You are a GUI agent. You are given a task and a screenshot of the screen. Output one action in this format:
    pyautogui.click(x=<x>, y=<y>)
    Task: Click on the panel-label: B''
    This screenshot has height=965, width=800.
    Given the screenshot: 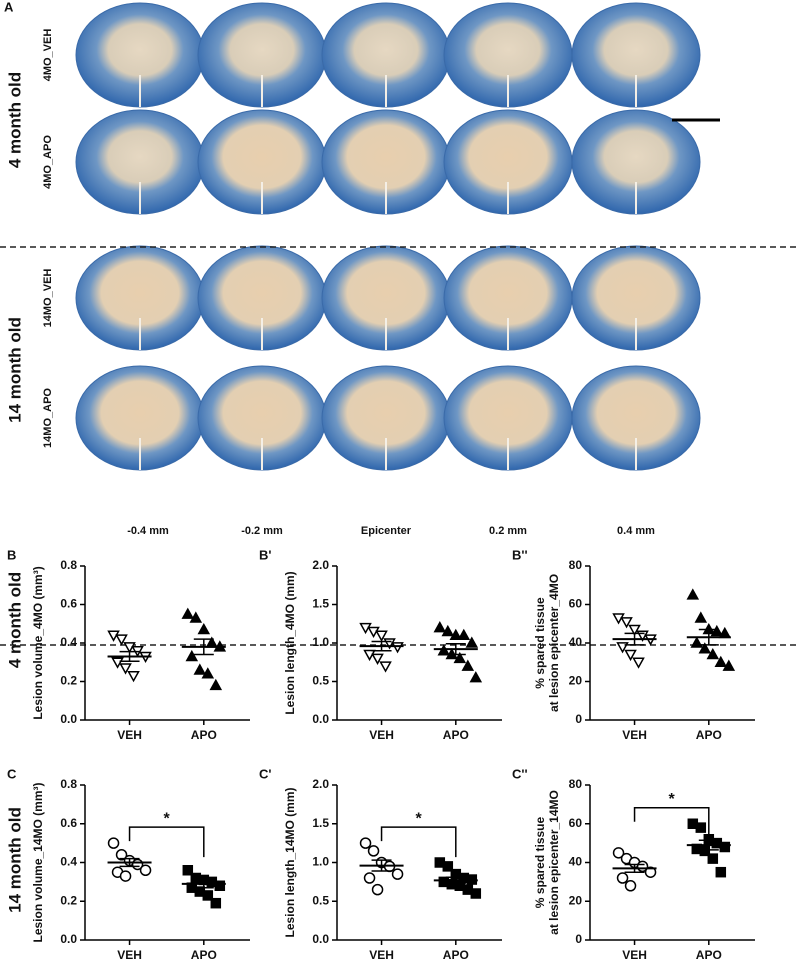 What is the action you would take?
    pyautogui.click(x=520, y=554)
    